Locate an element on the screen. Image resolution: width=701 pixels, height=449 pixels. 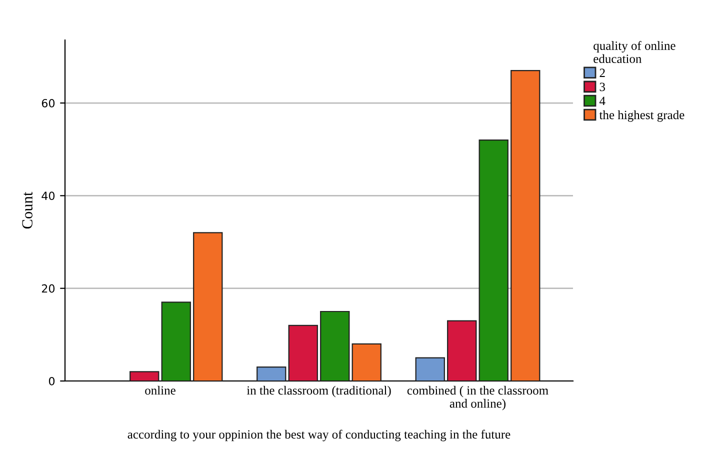
y-tick-label: 40 is located at coordinates (48, 196).